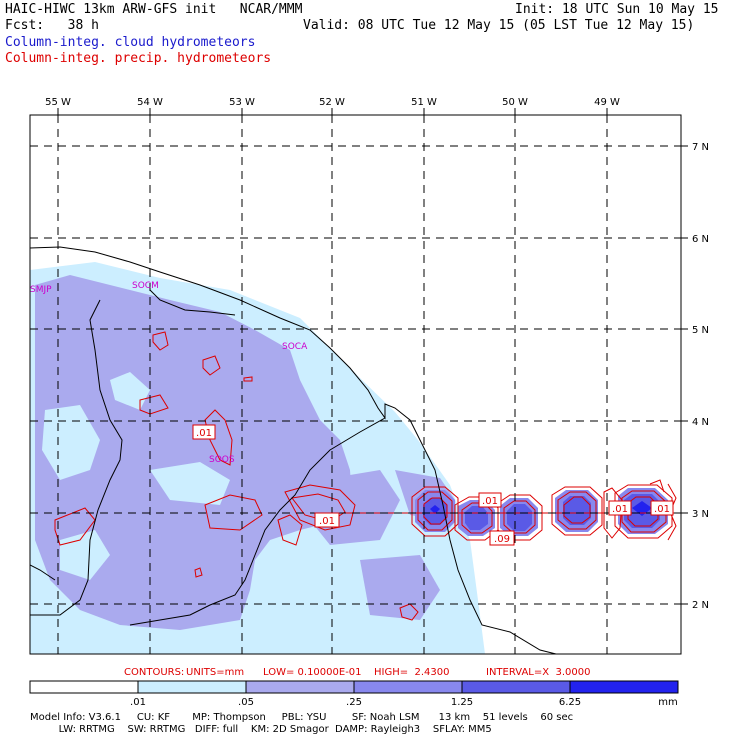 The height and width of the screenshot is (740, 740). What do you see at coordinates (700, 422) in the screenshot?
I see `lat-label-4n: 4 N` at bounding box center [700, 422].